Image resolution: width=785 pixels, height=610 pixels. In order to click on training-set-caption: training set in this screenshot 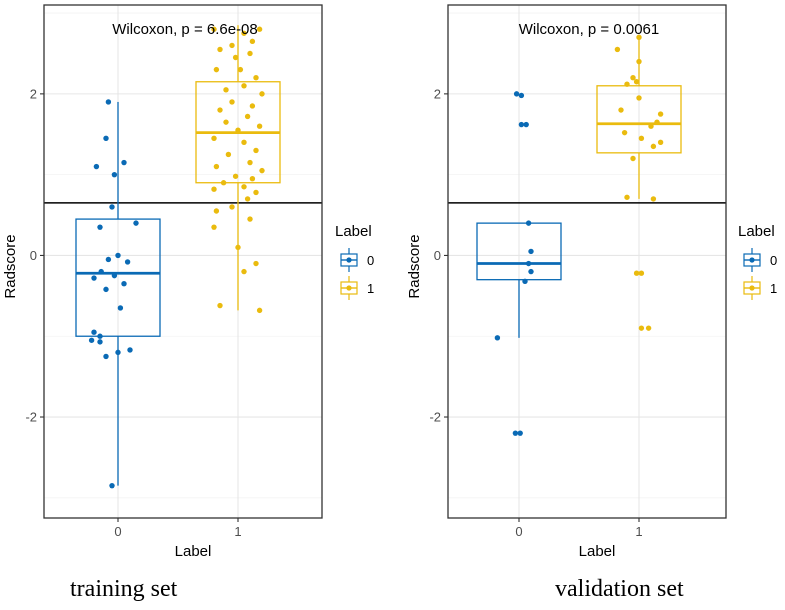, I will do `click(124, 589)`.